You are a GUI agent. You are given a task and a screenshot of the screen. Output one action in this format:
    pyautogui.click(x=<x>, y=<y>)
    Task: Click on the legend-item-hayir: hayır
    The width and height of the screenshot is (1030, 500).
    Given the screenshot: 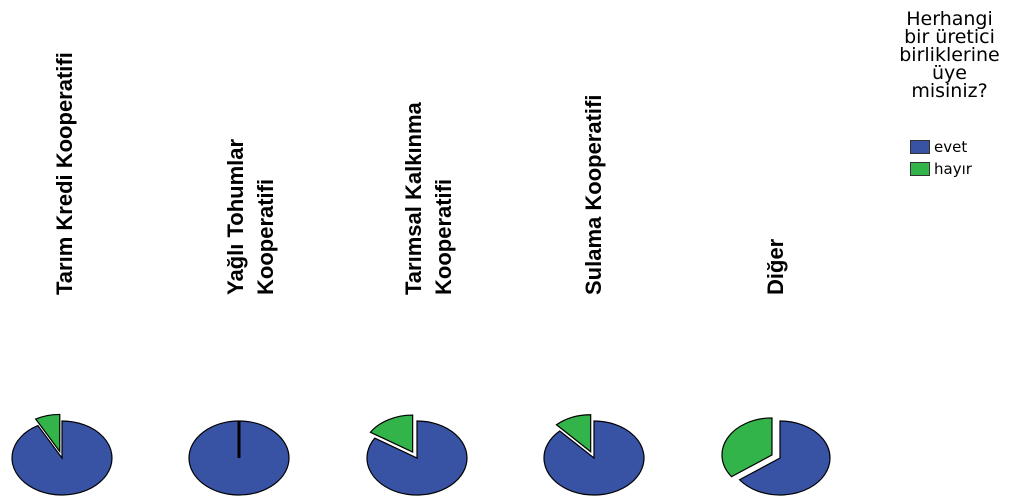 What is the action you would take?
    pyautogui.click(x=941, y=169)
    